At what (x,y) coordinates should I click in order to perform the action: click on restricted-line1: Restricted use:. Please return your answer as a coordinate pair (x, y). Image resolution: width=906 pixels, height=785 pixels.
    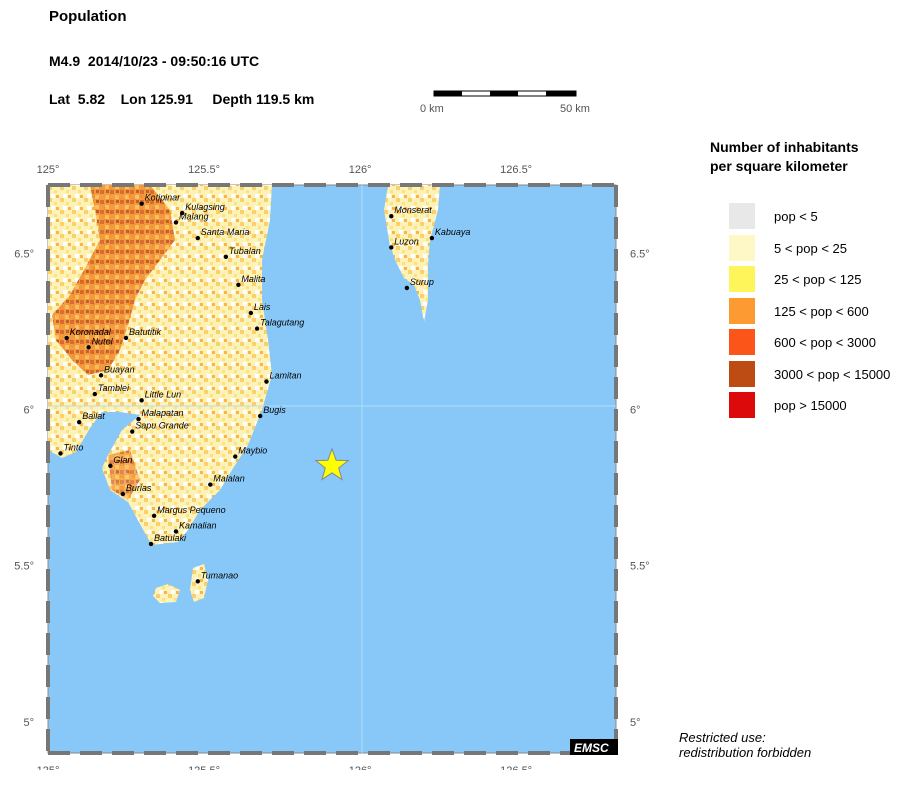
    Looking at the image, I should click on (722, 737).